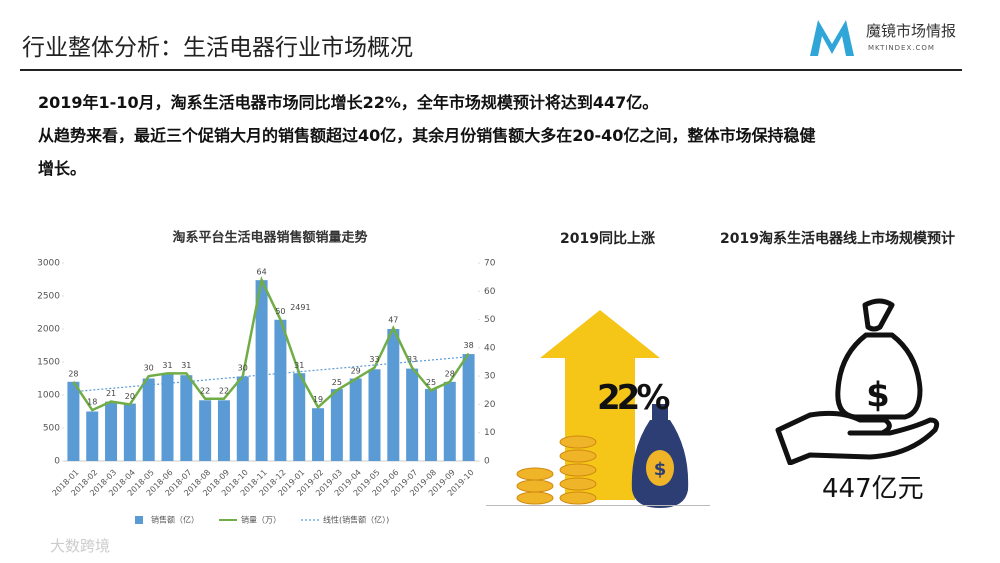 The width and height of the screenshot is (1000, 563). What do you see at coordinates (356, 370) in the screenshot?
I see `data-label: 29` at bounding box center [356, 370].